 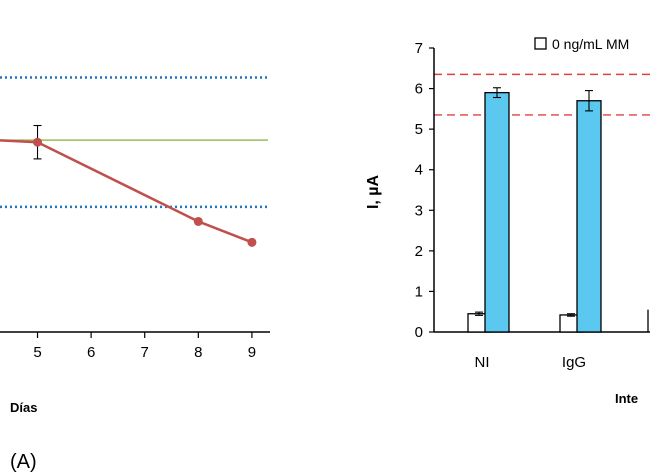 I want to click on right-y-tick-label-5: 5, so click(x=419, y=129).